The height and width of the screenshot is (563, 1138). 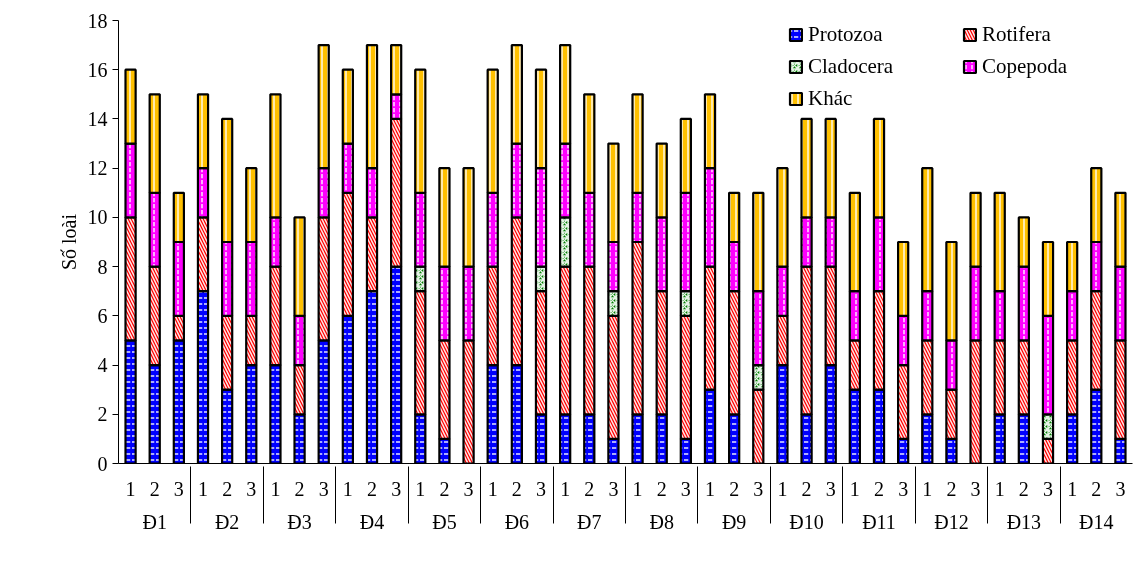 What do you see at coordinates (851, 66) in the screenshot?
I see `legend-label: Cladocera` at bounding box center [851, 66].